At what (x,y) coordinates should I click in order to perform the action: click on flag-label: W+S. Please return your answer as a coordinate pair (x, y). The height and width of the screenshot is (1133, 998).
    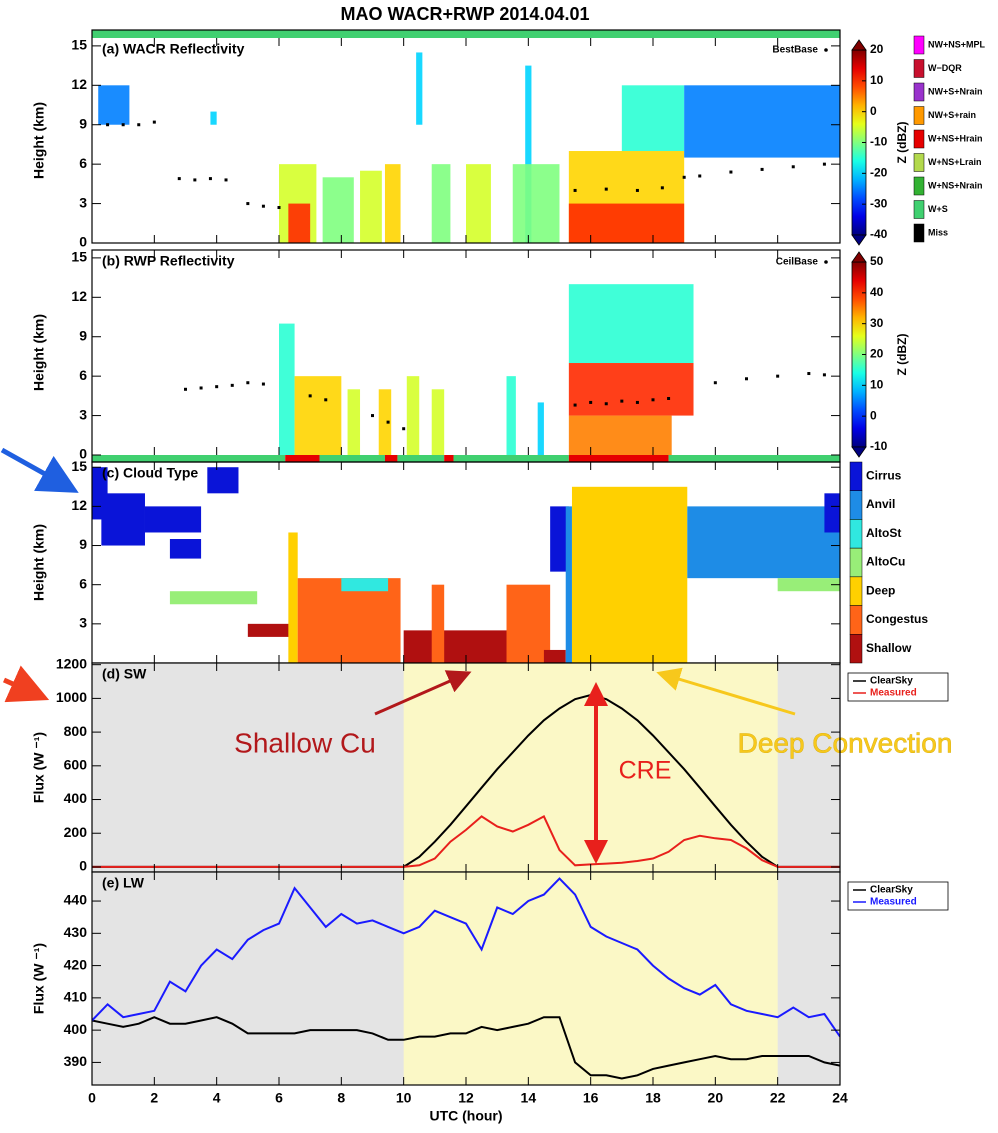
    Looking at the image, I should click on (938, 209).